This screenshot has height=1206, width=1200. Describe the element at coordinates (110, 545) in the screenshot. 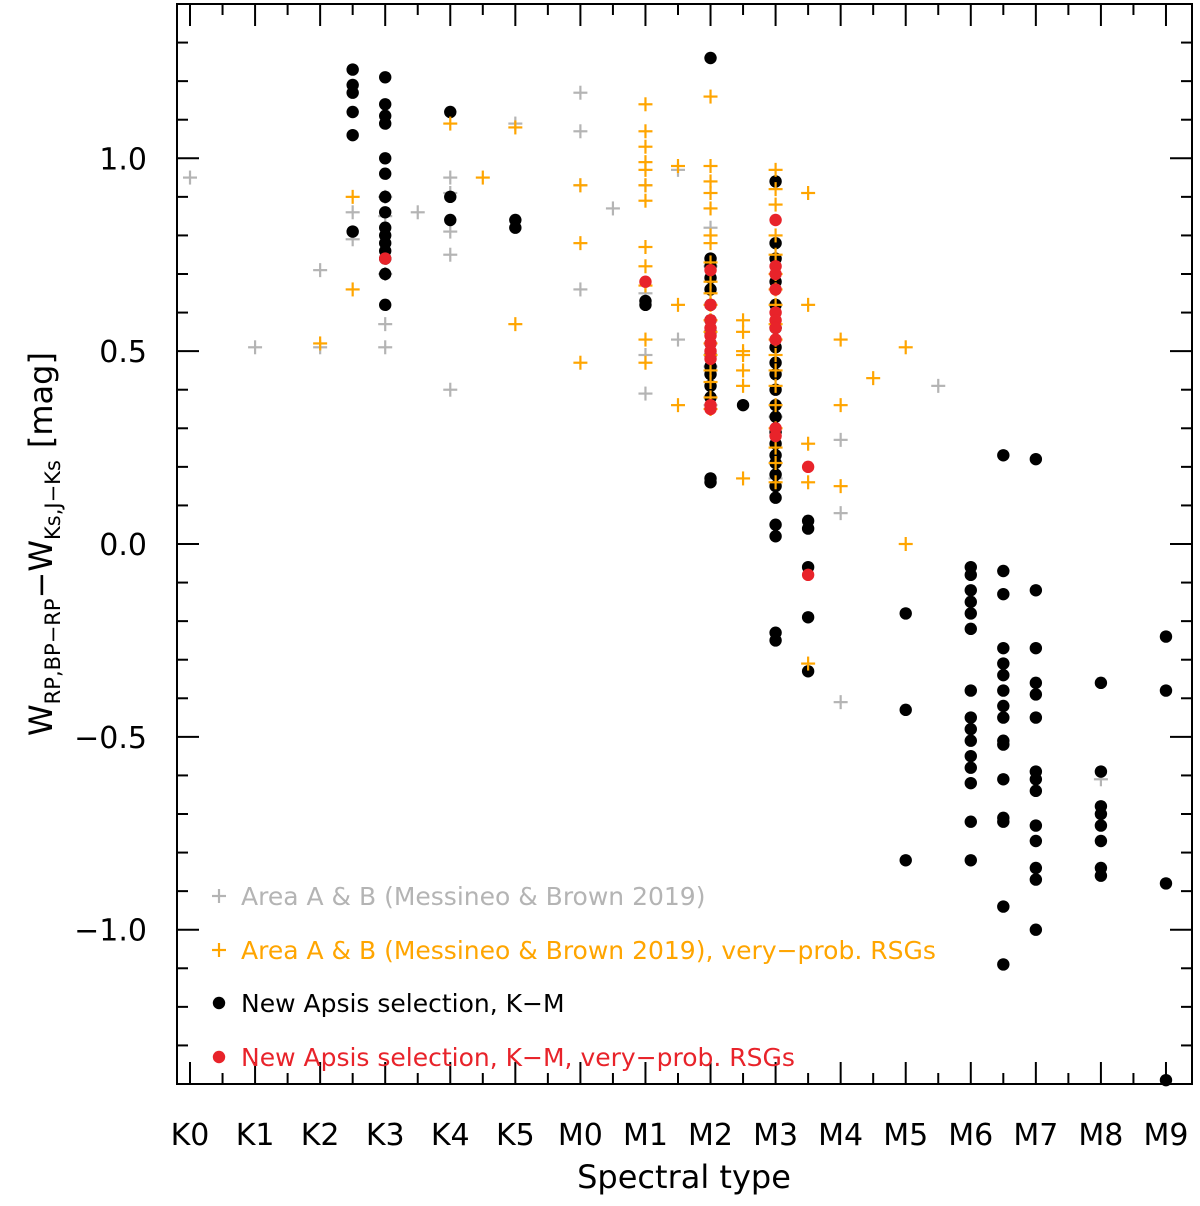

I see `y-tick-labels: 1.0 0.5 0.0 −0.5 −1.0` at that location.